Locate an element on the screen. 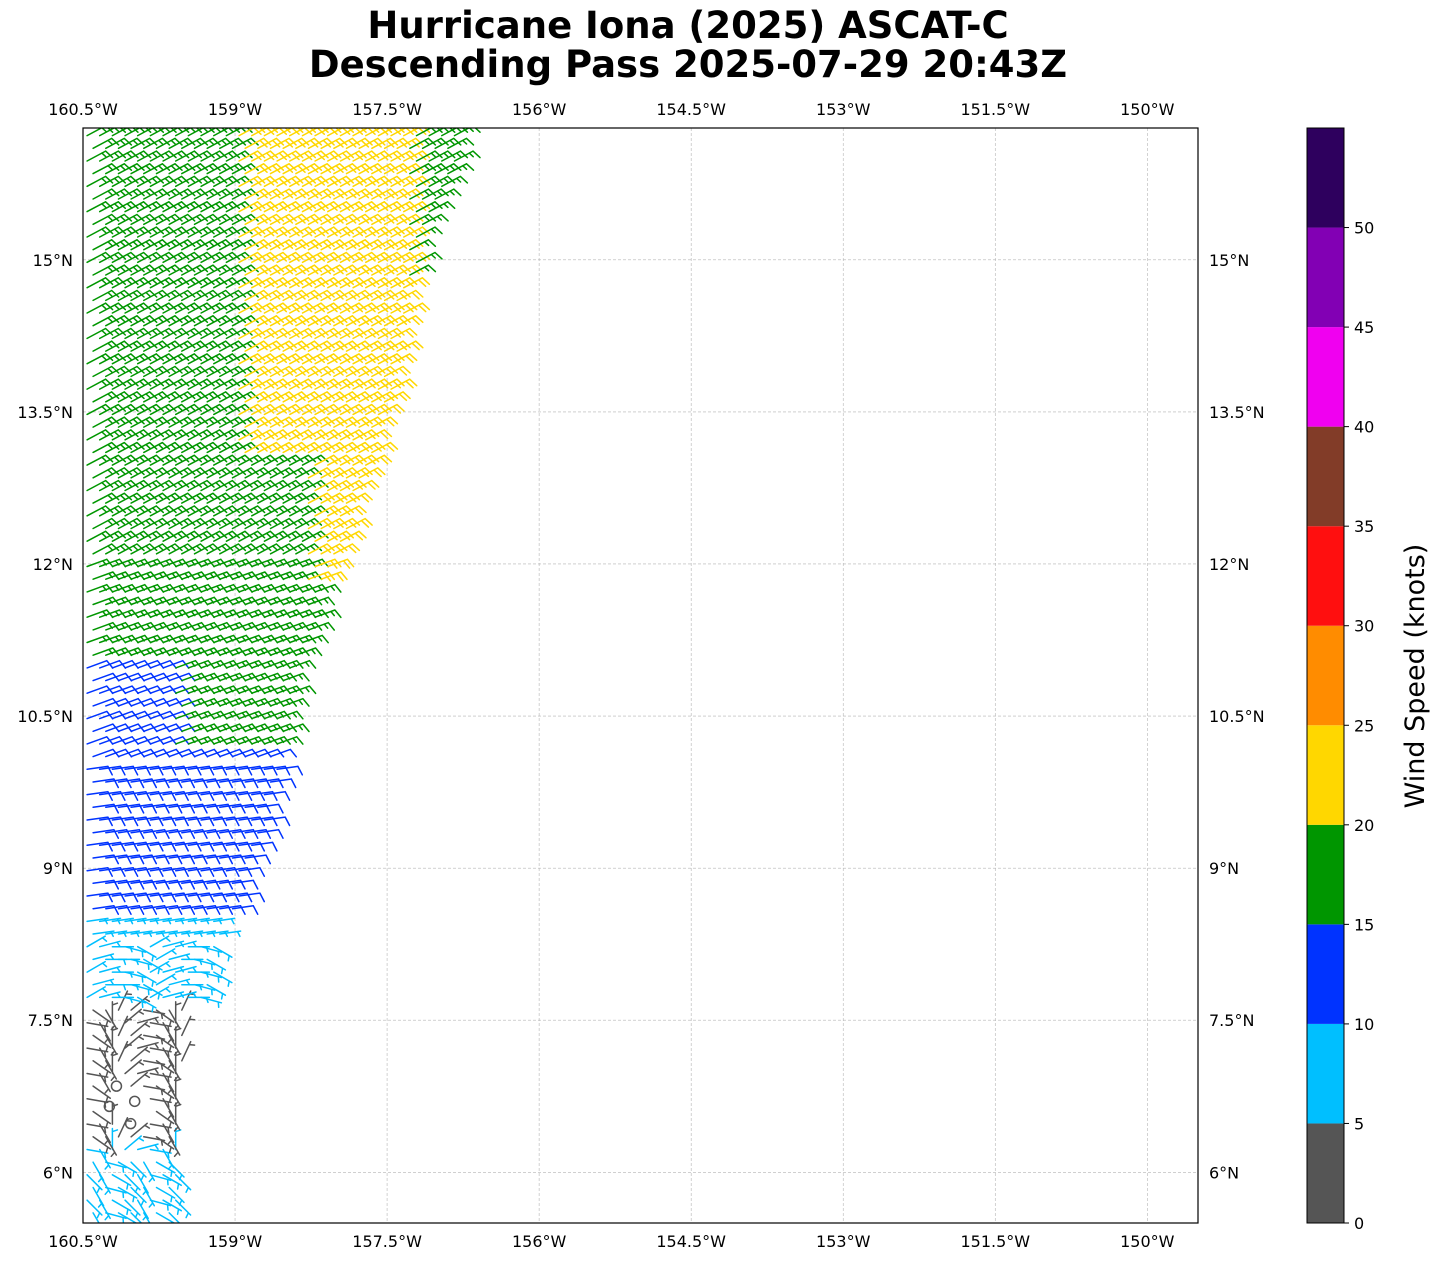 This screenshot has width=1443, height=1264. x-tick-label-top: 157.5°W is located at coordinates (387, 109).